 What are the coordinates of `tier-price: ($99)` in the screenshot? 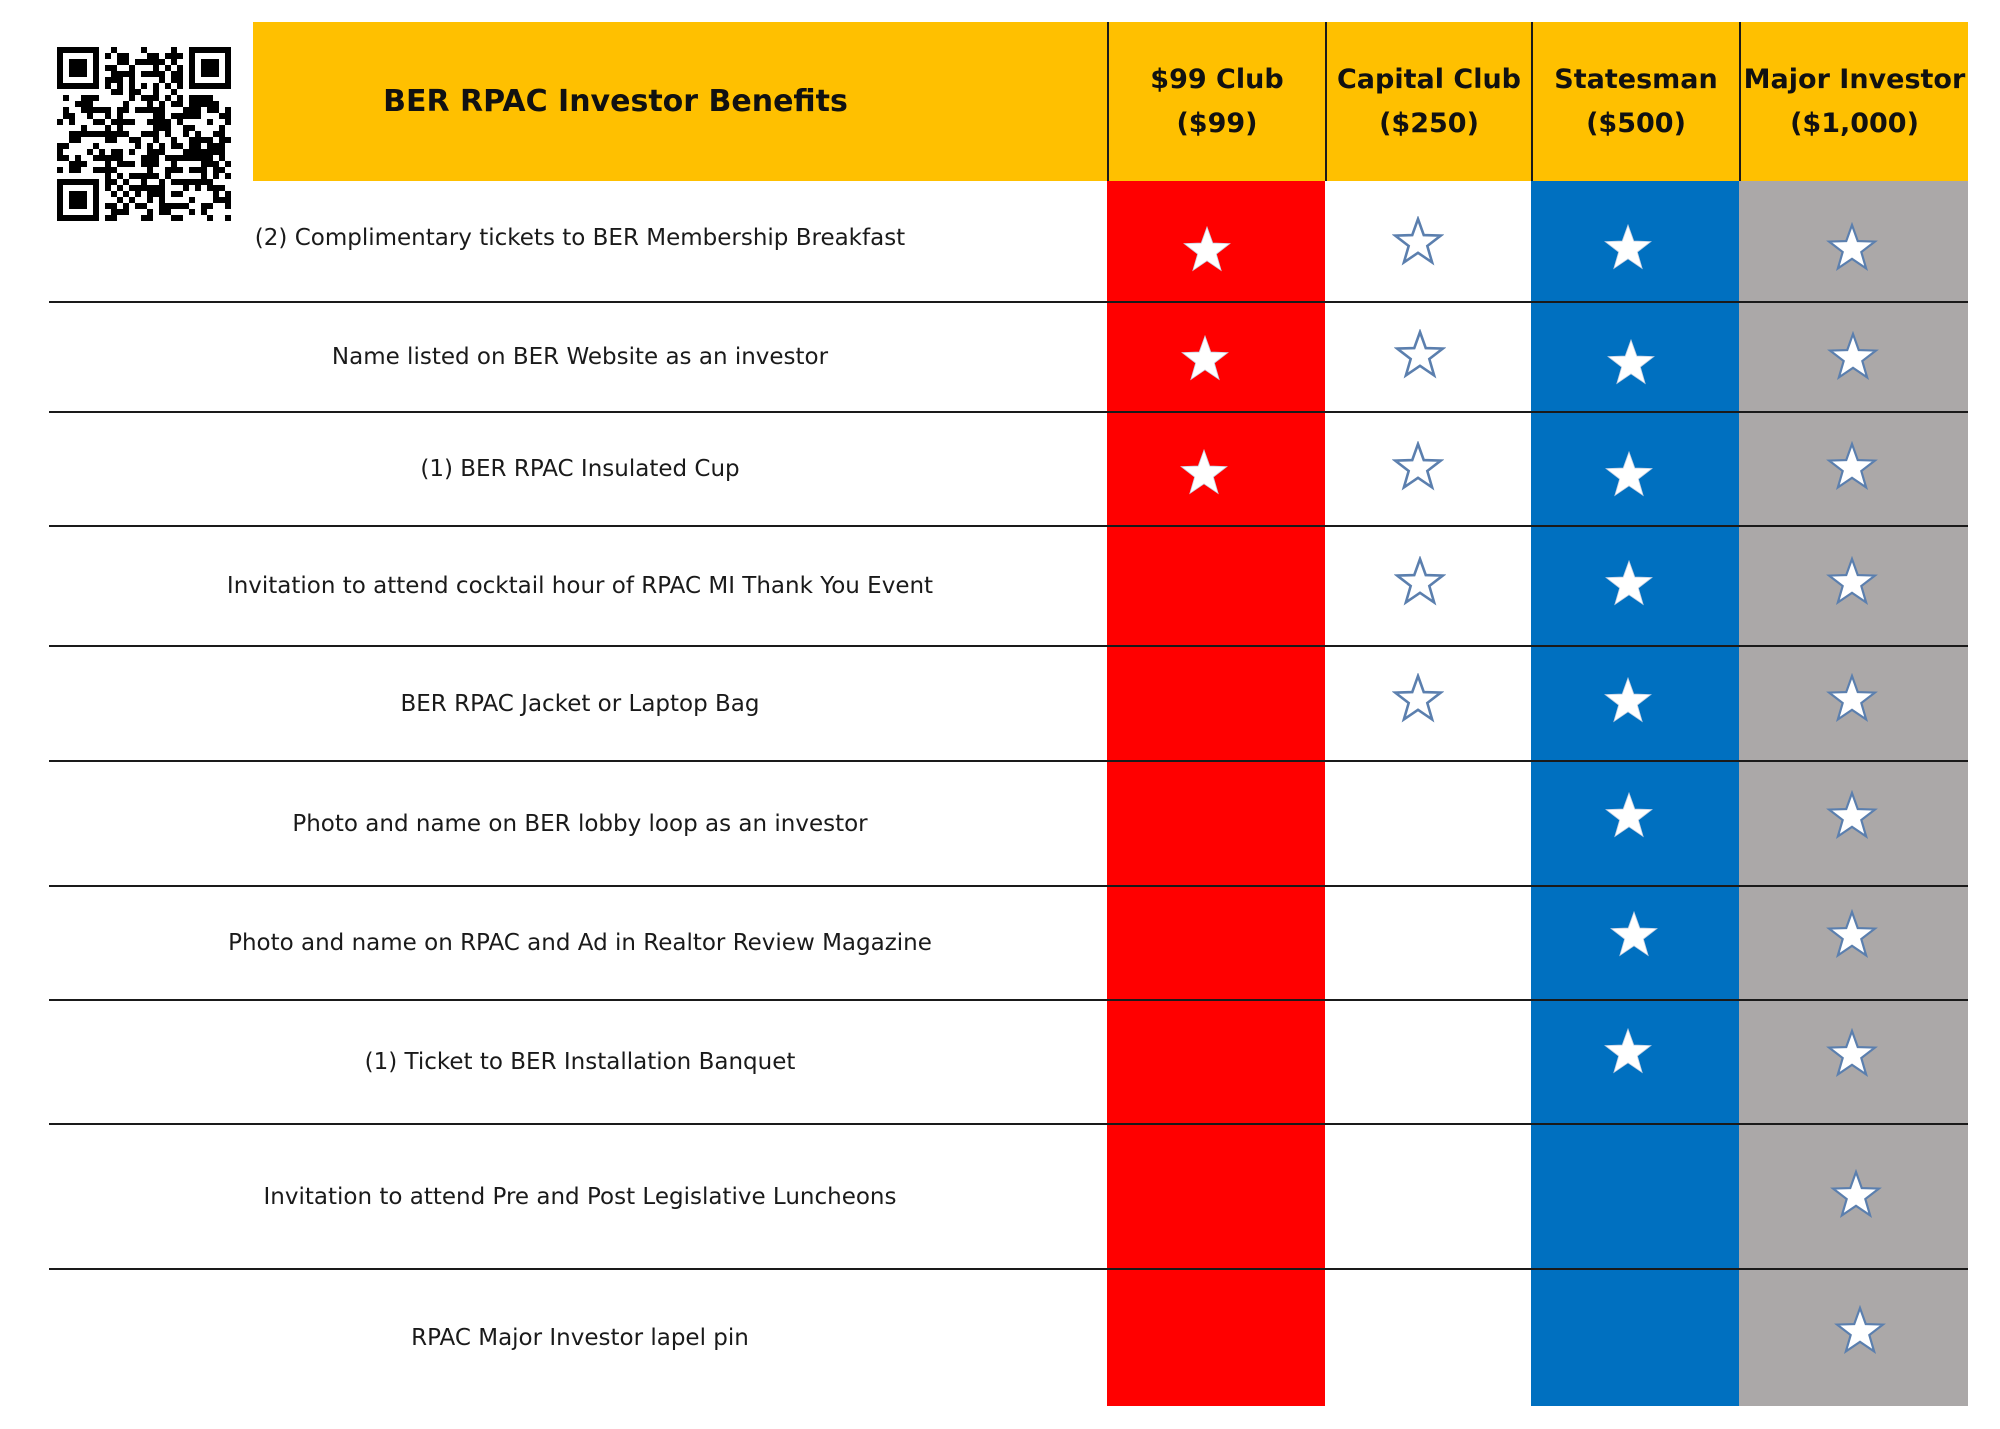 It's located at (1217, 123).